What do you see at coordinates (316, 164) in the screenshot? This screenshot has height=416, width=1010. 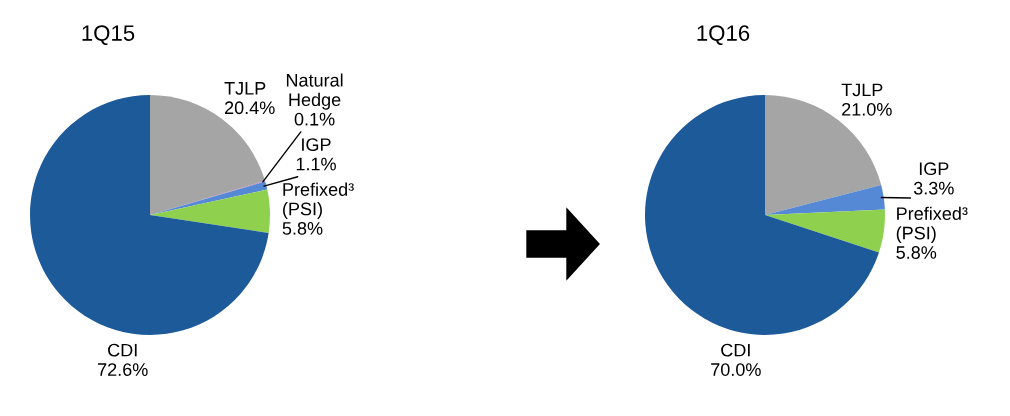 I see `data-label: 1.1%` at bounding box center [316, 164].